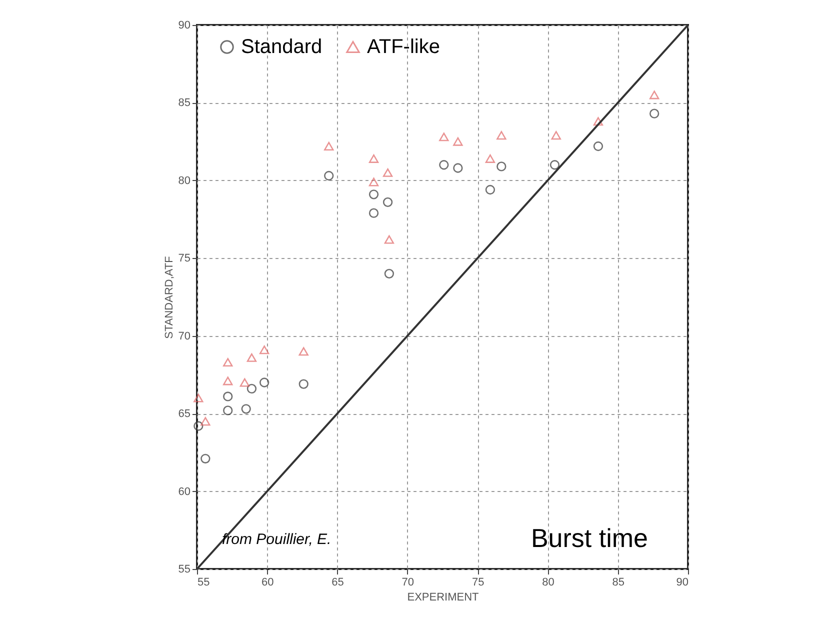 This screenshot has height=621, width=826. What do you see at coordinates (184, 258) in the screenshot?
I see `y-tick-label: 75` at bounding box center [184, 258].